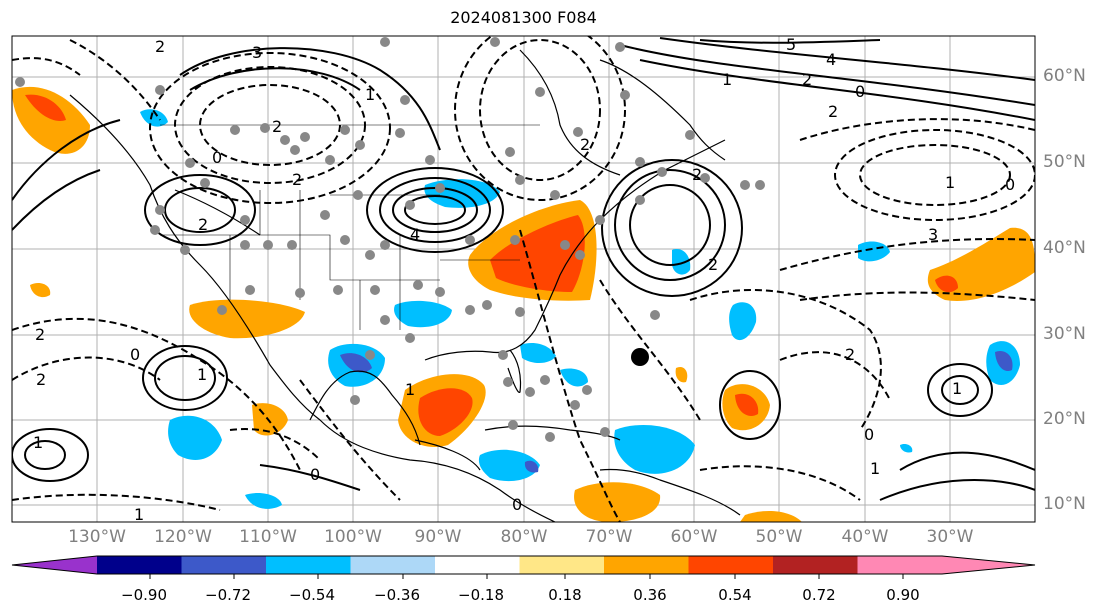 The image size is (1105, 615). What do you see at coordinates (438, 537) in the screenshot?
I see `lon-label-90w: 90°W` at bounding box center [438, 537].